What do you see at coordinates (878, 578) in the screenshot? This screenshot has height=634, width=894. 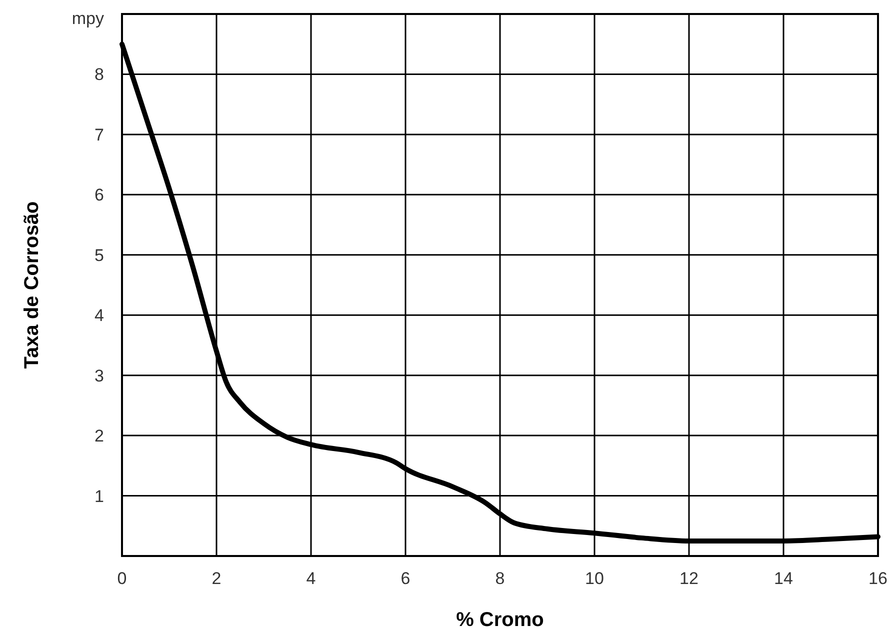 I see `x-tick-label: 16` at bounding box center [878, 578].